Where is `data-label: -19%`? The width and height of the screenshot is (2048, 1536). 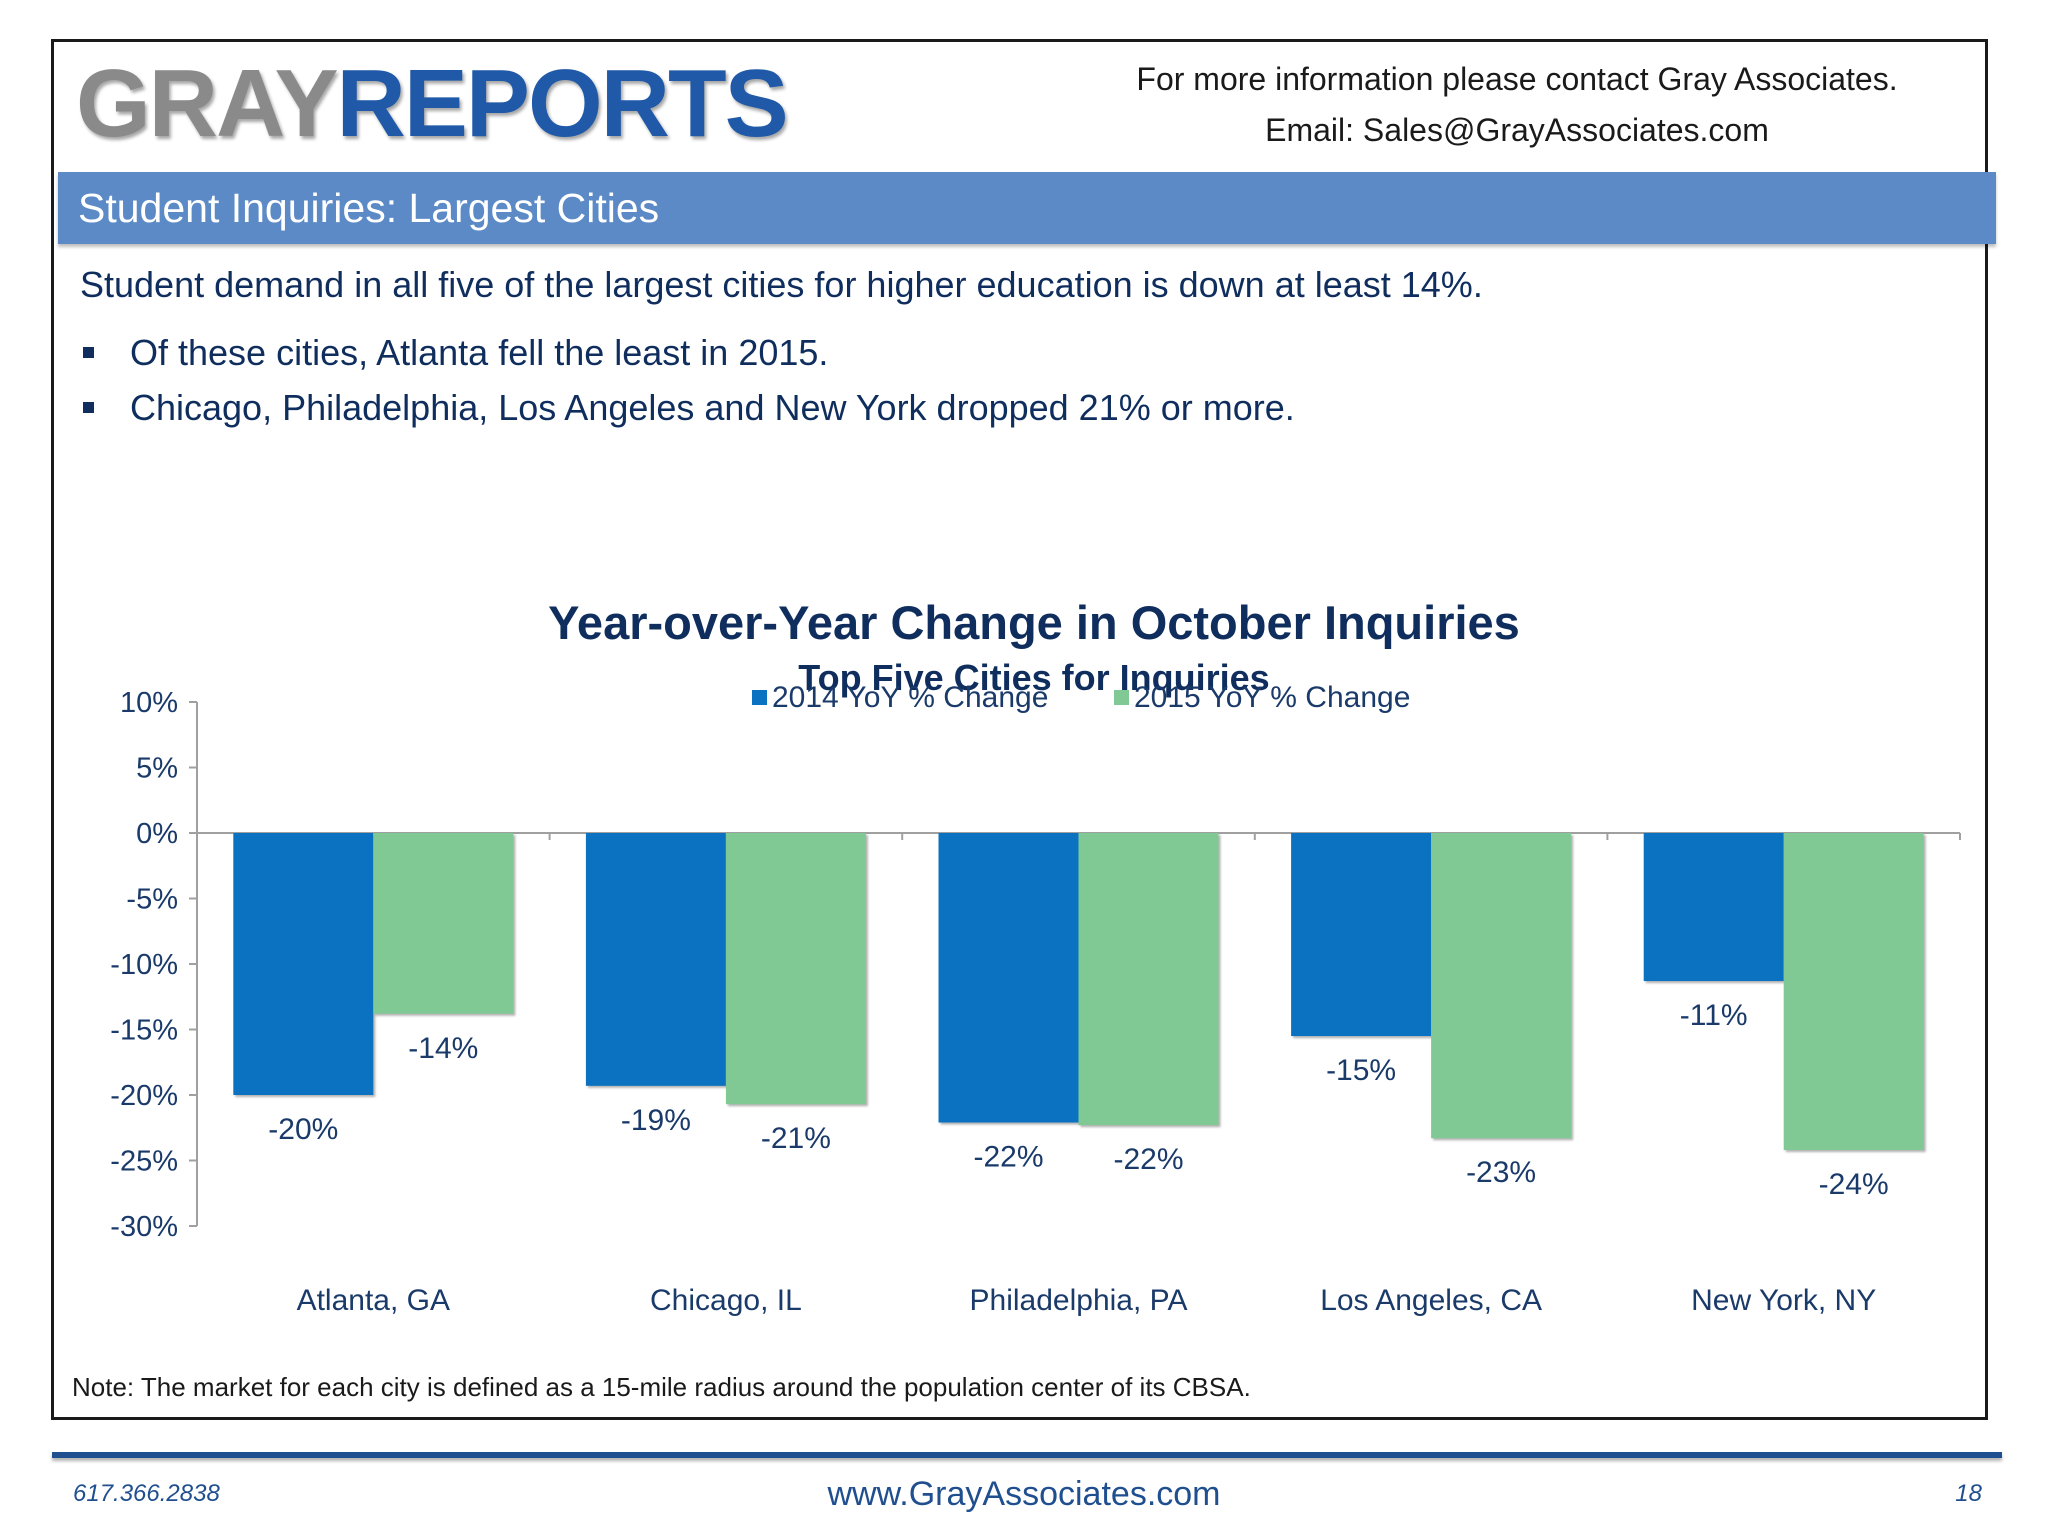
data-label: -19% is located at coordinates (656, 1120).